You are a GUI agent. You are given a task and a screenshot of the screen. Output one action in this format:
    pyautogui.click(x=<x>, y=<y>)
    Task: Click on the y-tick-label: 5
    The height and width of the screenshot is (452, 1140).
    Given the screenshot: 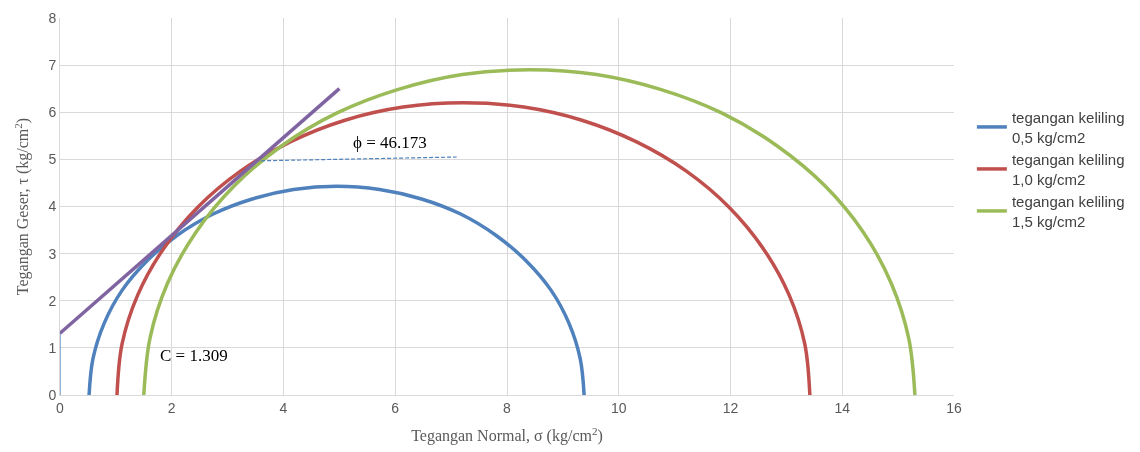 What is the action you would take?
    pyautogui.click(x=52, y=159)
    